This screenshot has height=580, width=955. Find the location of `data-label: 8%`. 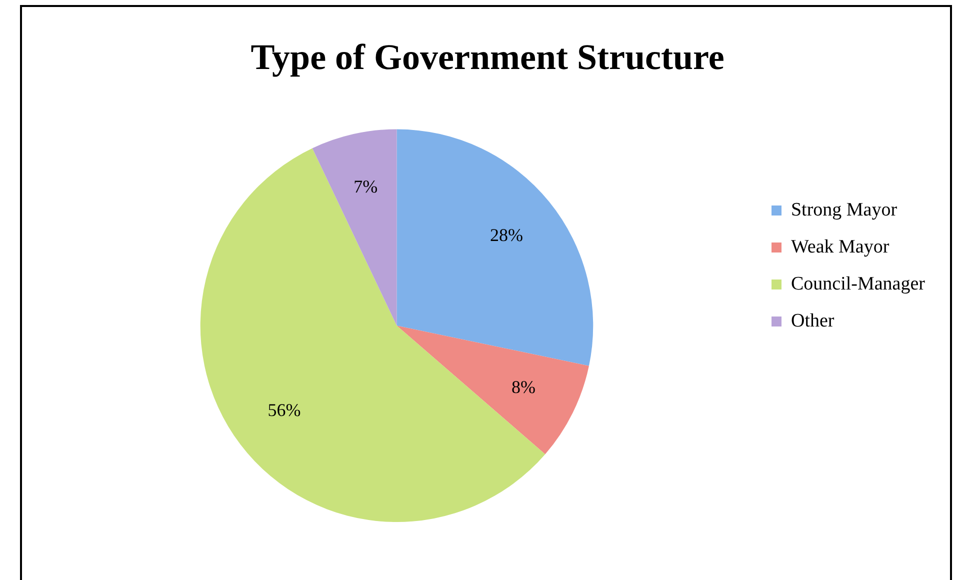

data-label: 8% is located at coordinates (523, 387).